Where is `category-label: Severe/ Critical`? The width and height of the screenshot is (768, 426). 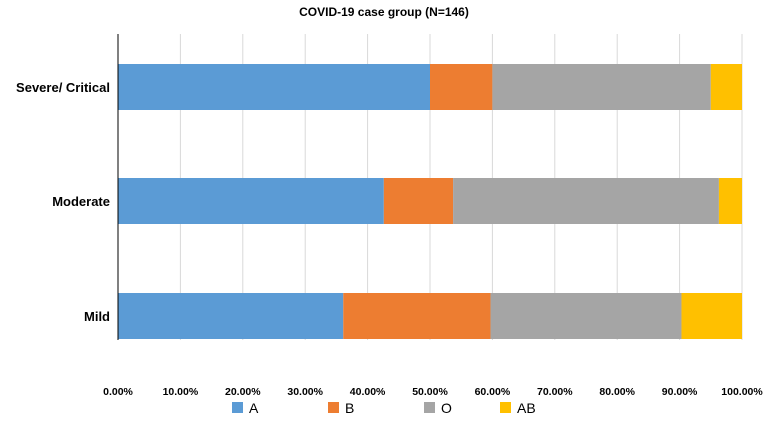
category-label: Severe/ Critical is located at coordinates (63, 87).